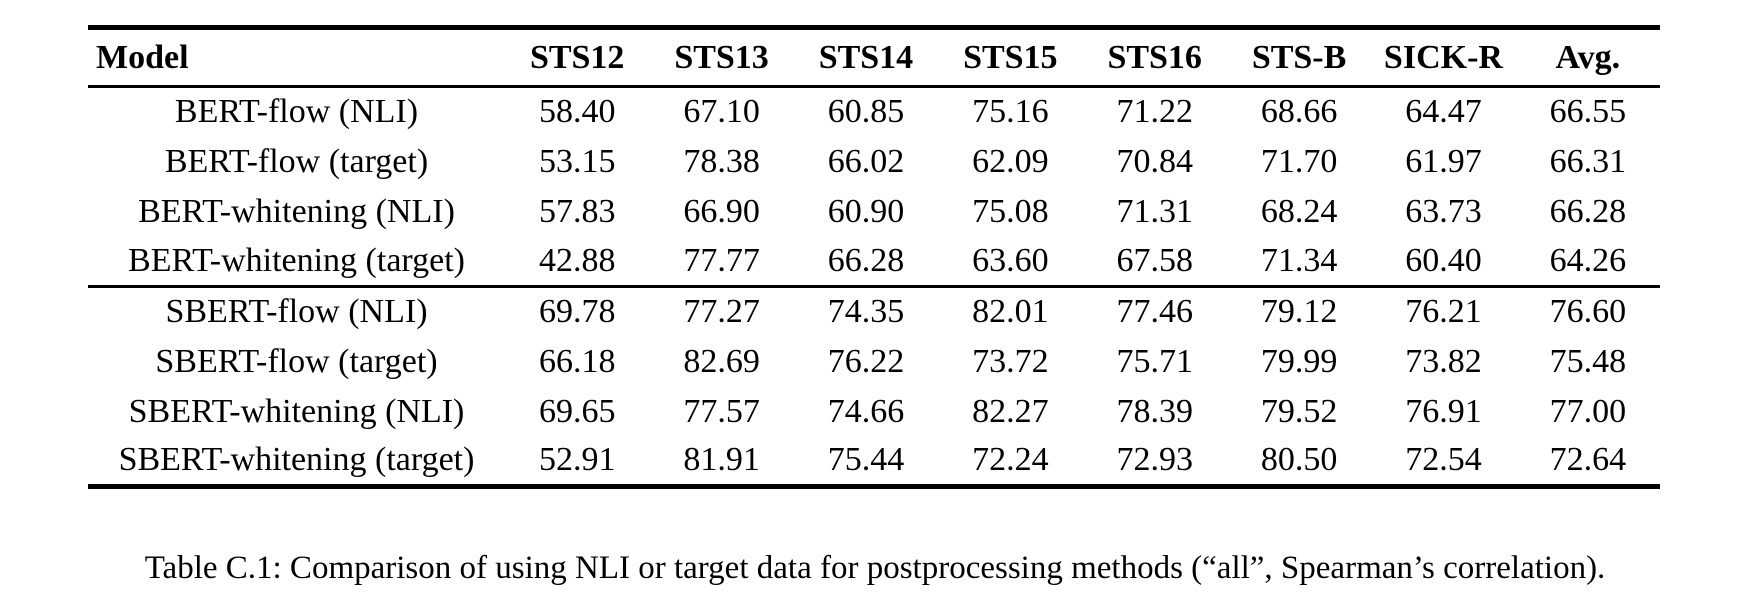 The height and width of the screenshot is (608, 1750). I want to click on value-cell: 64.47, so click(1443, 112).